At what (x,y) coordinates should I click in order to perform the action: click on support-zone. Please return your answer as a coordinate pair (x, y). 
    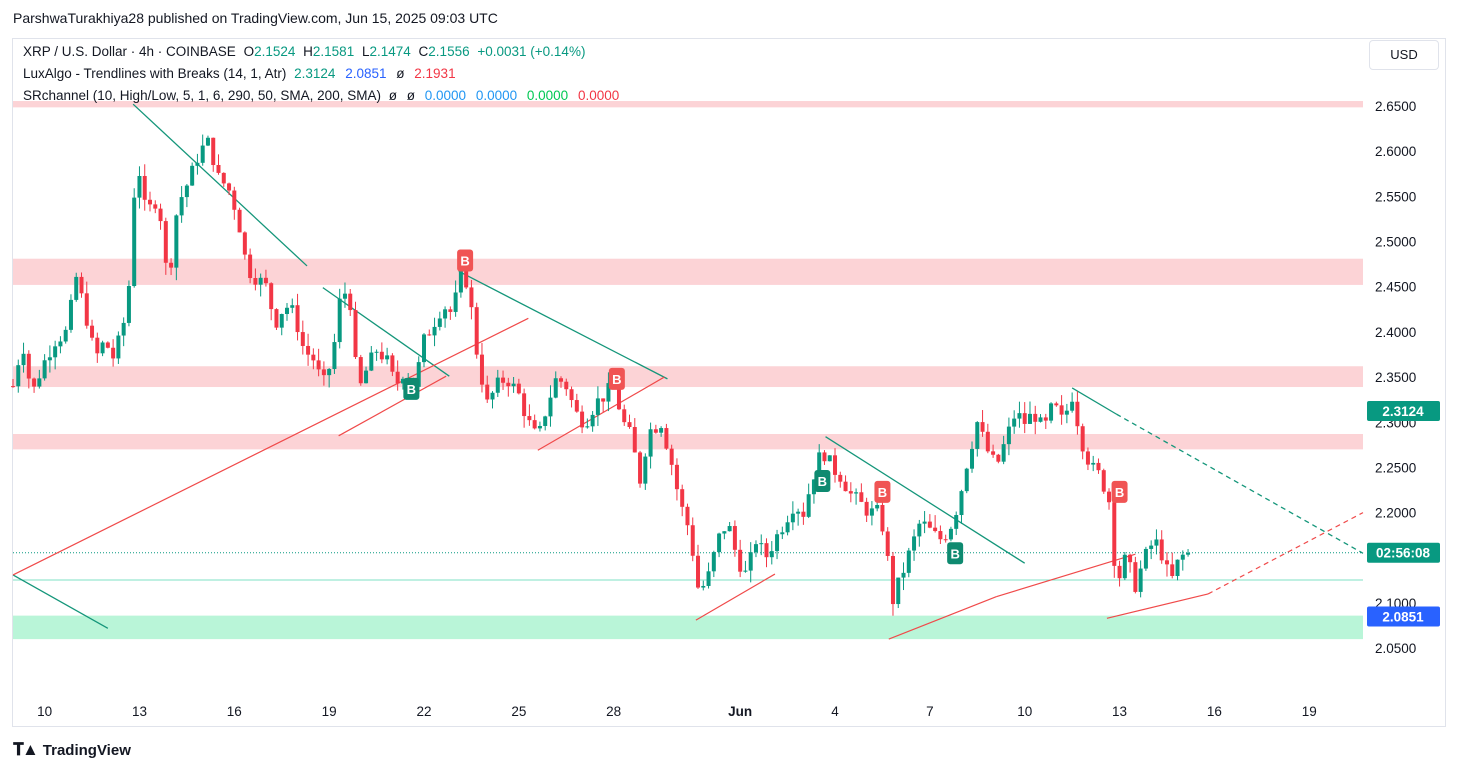
    Looking at the image, I should click on (688, 627).